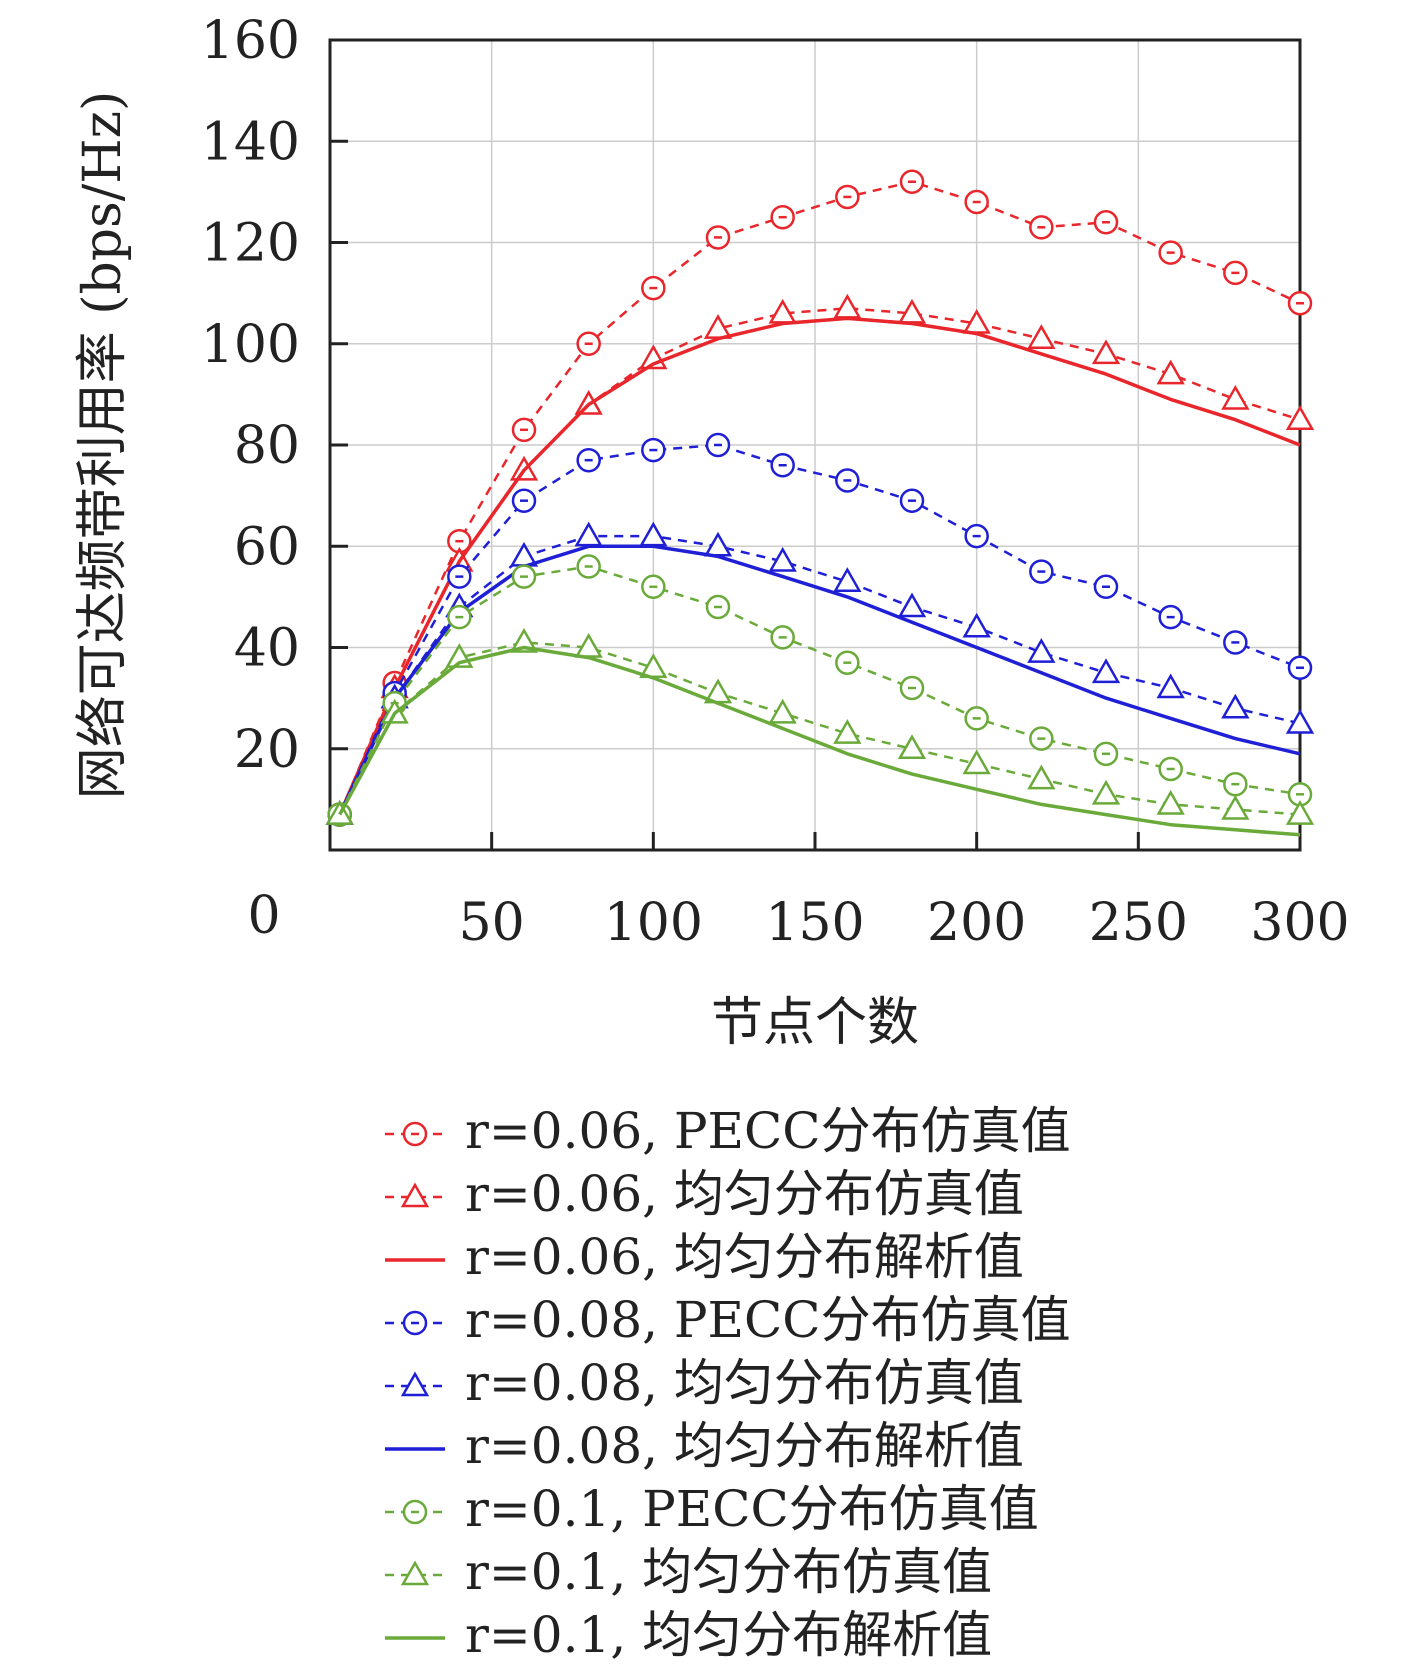 The width and height of the screenshot is (1417, 1673). Describe the element at coordinates (1138, 923) in the screenshot. I see `x-tick-label: 250` at that location.